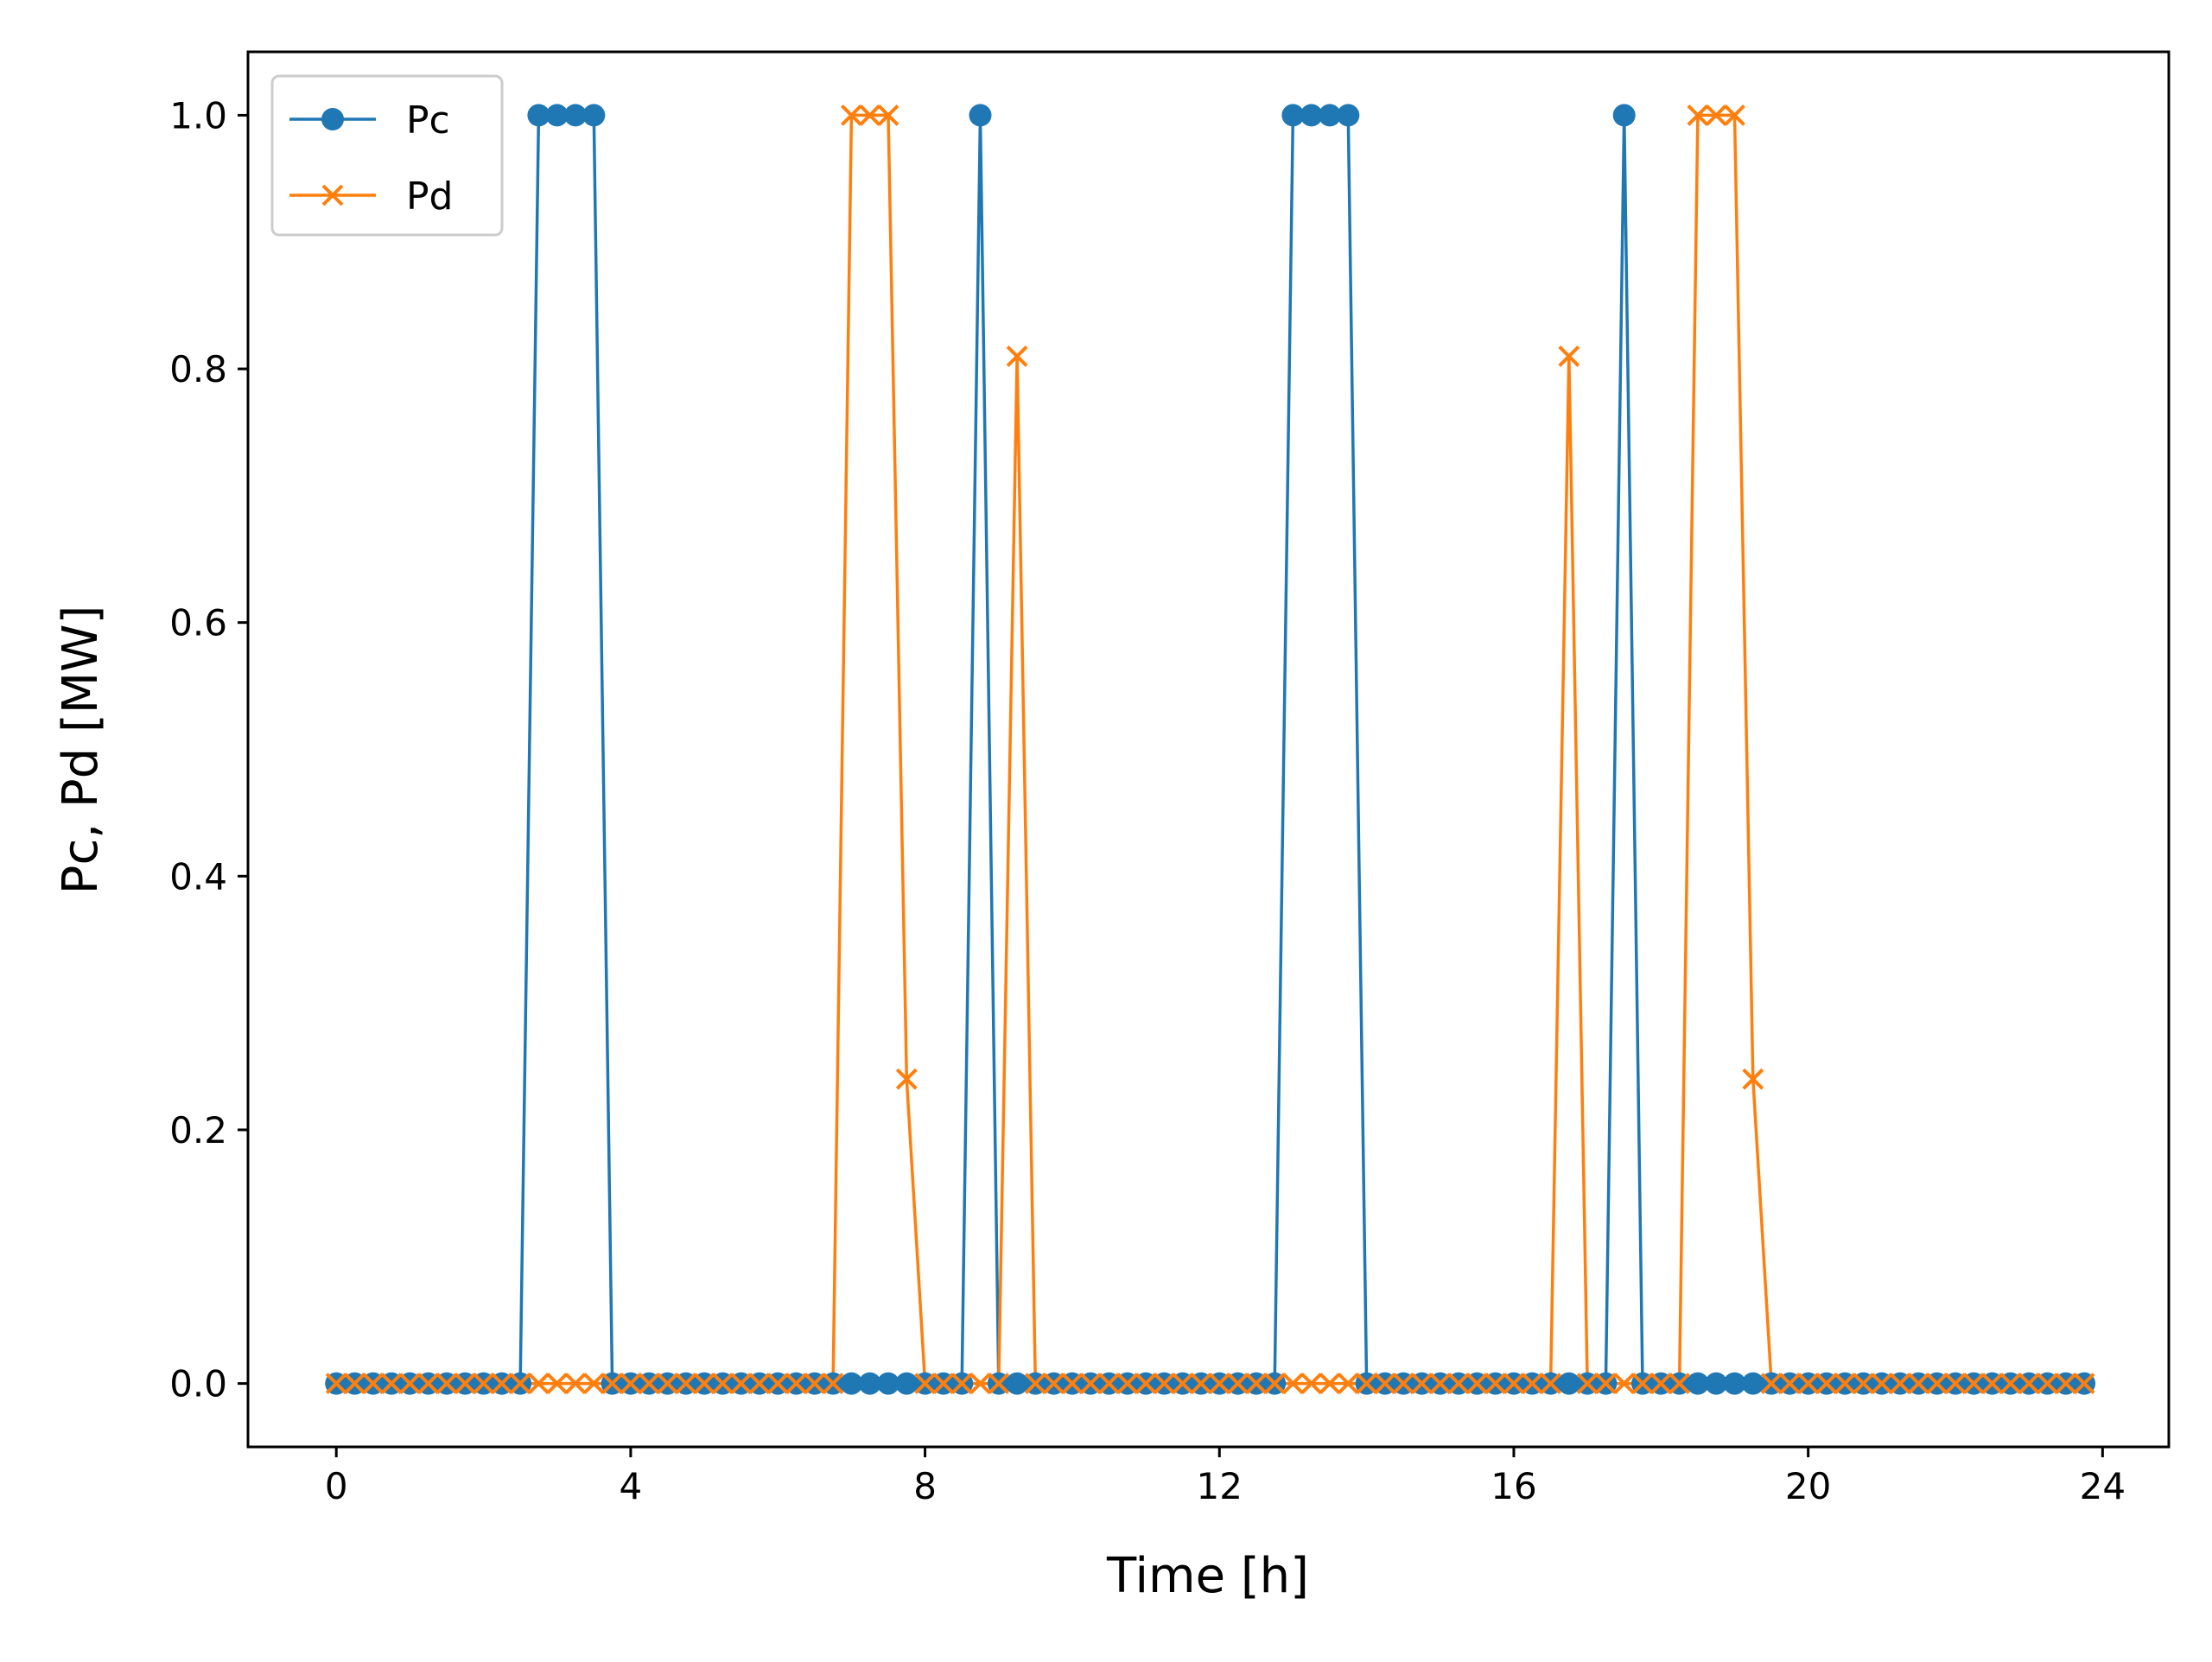 The width and height of the screenshot is (2212, 1662). What do you see at coordinates (198, 369) in the screenshot?
I see `y-tick-label: 0.8` at bounding box center [198, 369].